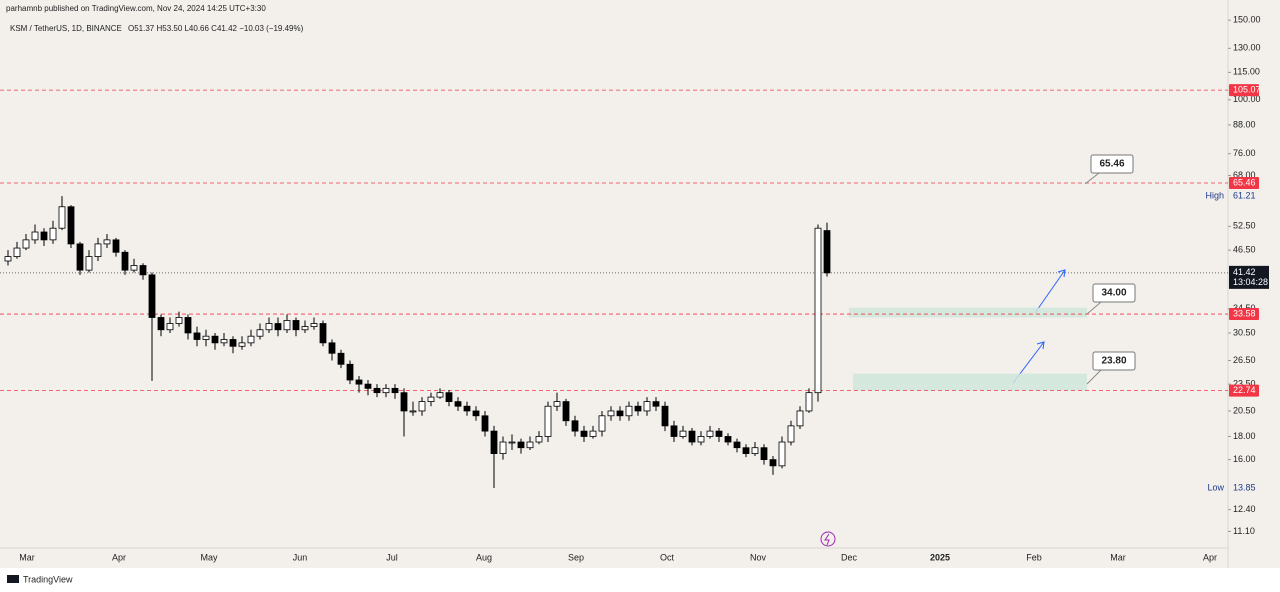 Image resolution: width=1280 pixels, height=592 pixels. I want to click on callout-label: 34.00, so click(1113, 293).